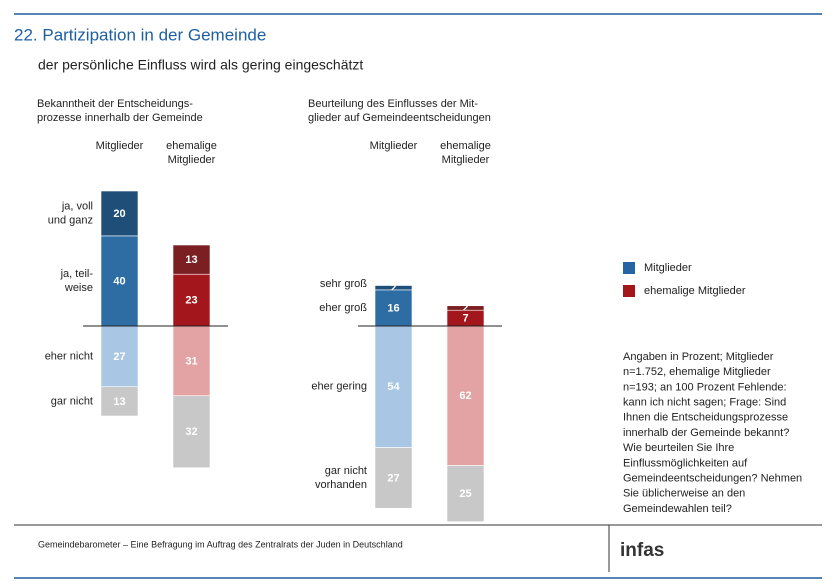 Image resolution: width=833 pixels, height=584 pixels. What do you see at coordinates (77, 274) in the screenshot?
I see `category-label: ja, teil-` at bounding box center [77, 274].